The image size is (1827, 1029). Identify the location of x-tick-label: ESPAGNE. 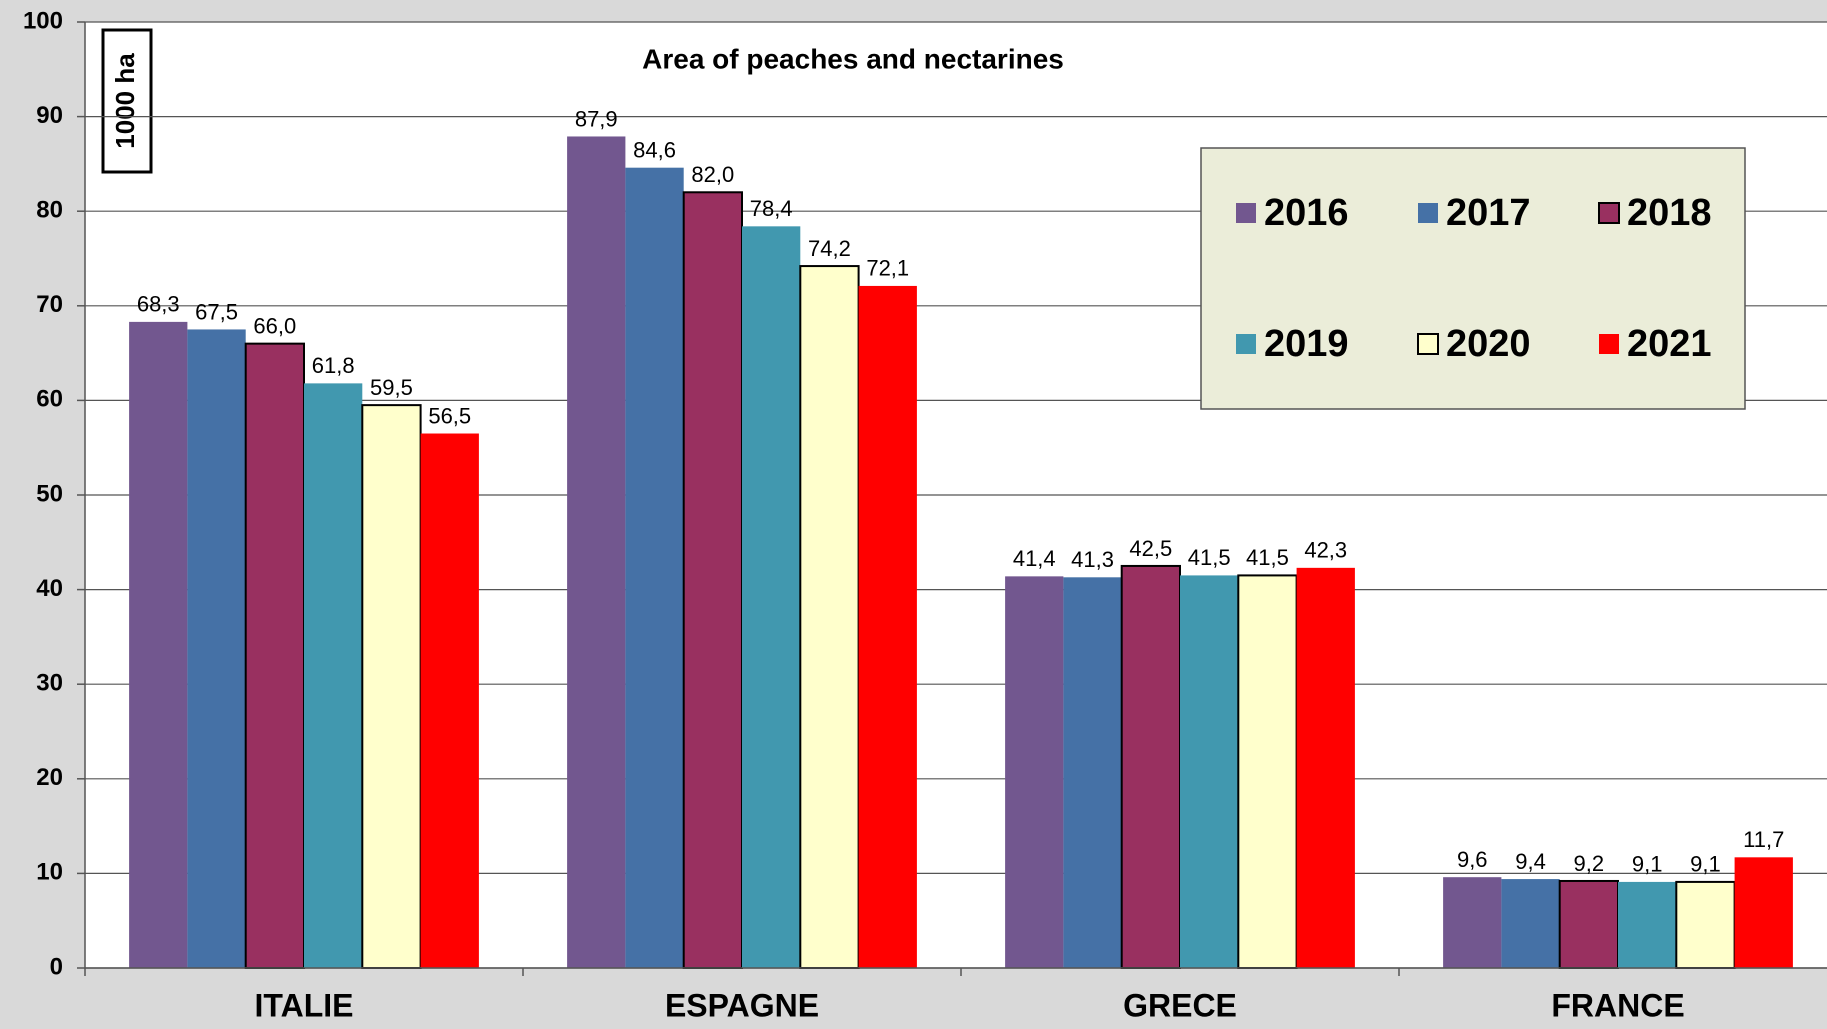
(742, 1005).